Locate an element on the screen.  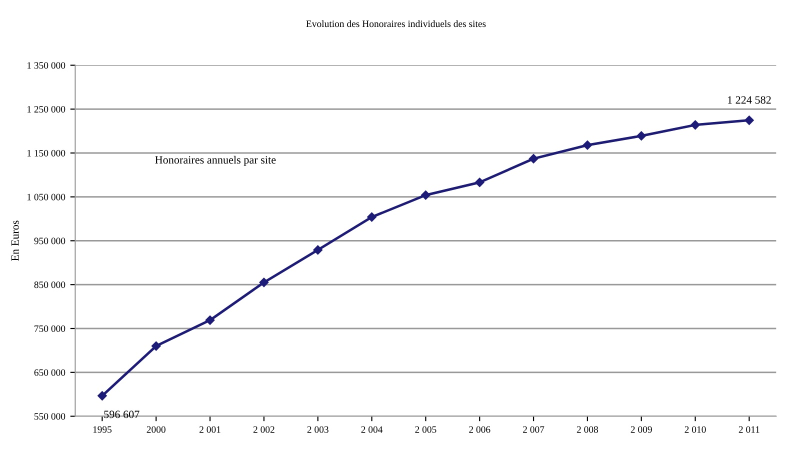
x-tick-label: 2 004 is located at coordinates (372, 429).